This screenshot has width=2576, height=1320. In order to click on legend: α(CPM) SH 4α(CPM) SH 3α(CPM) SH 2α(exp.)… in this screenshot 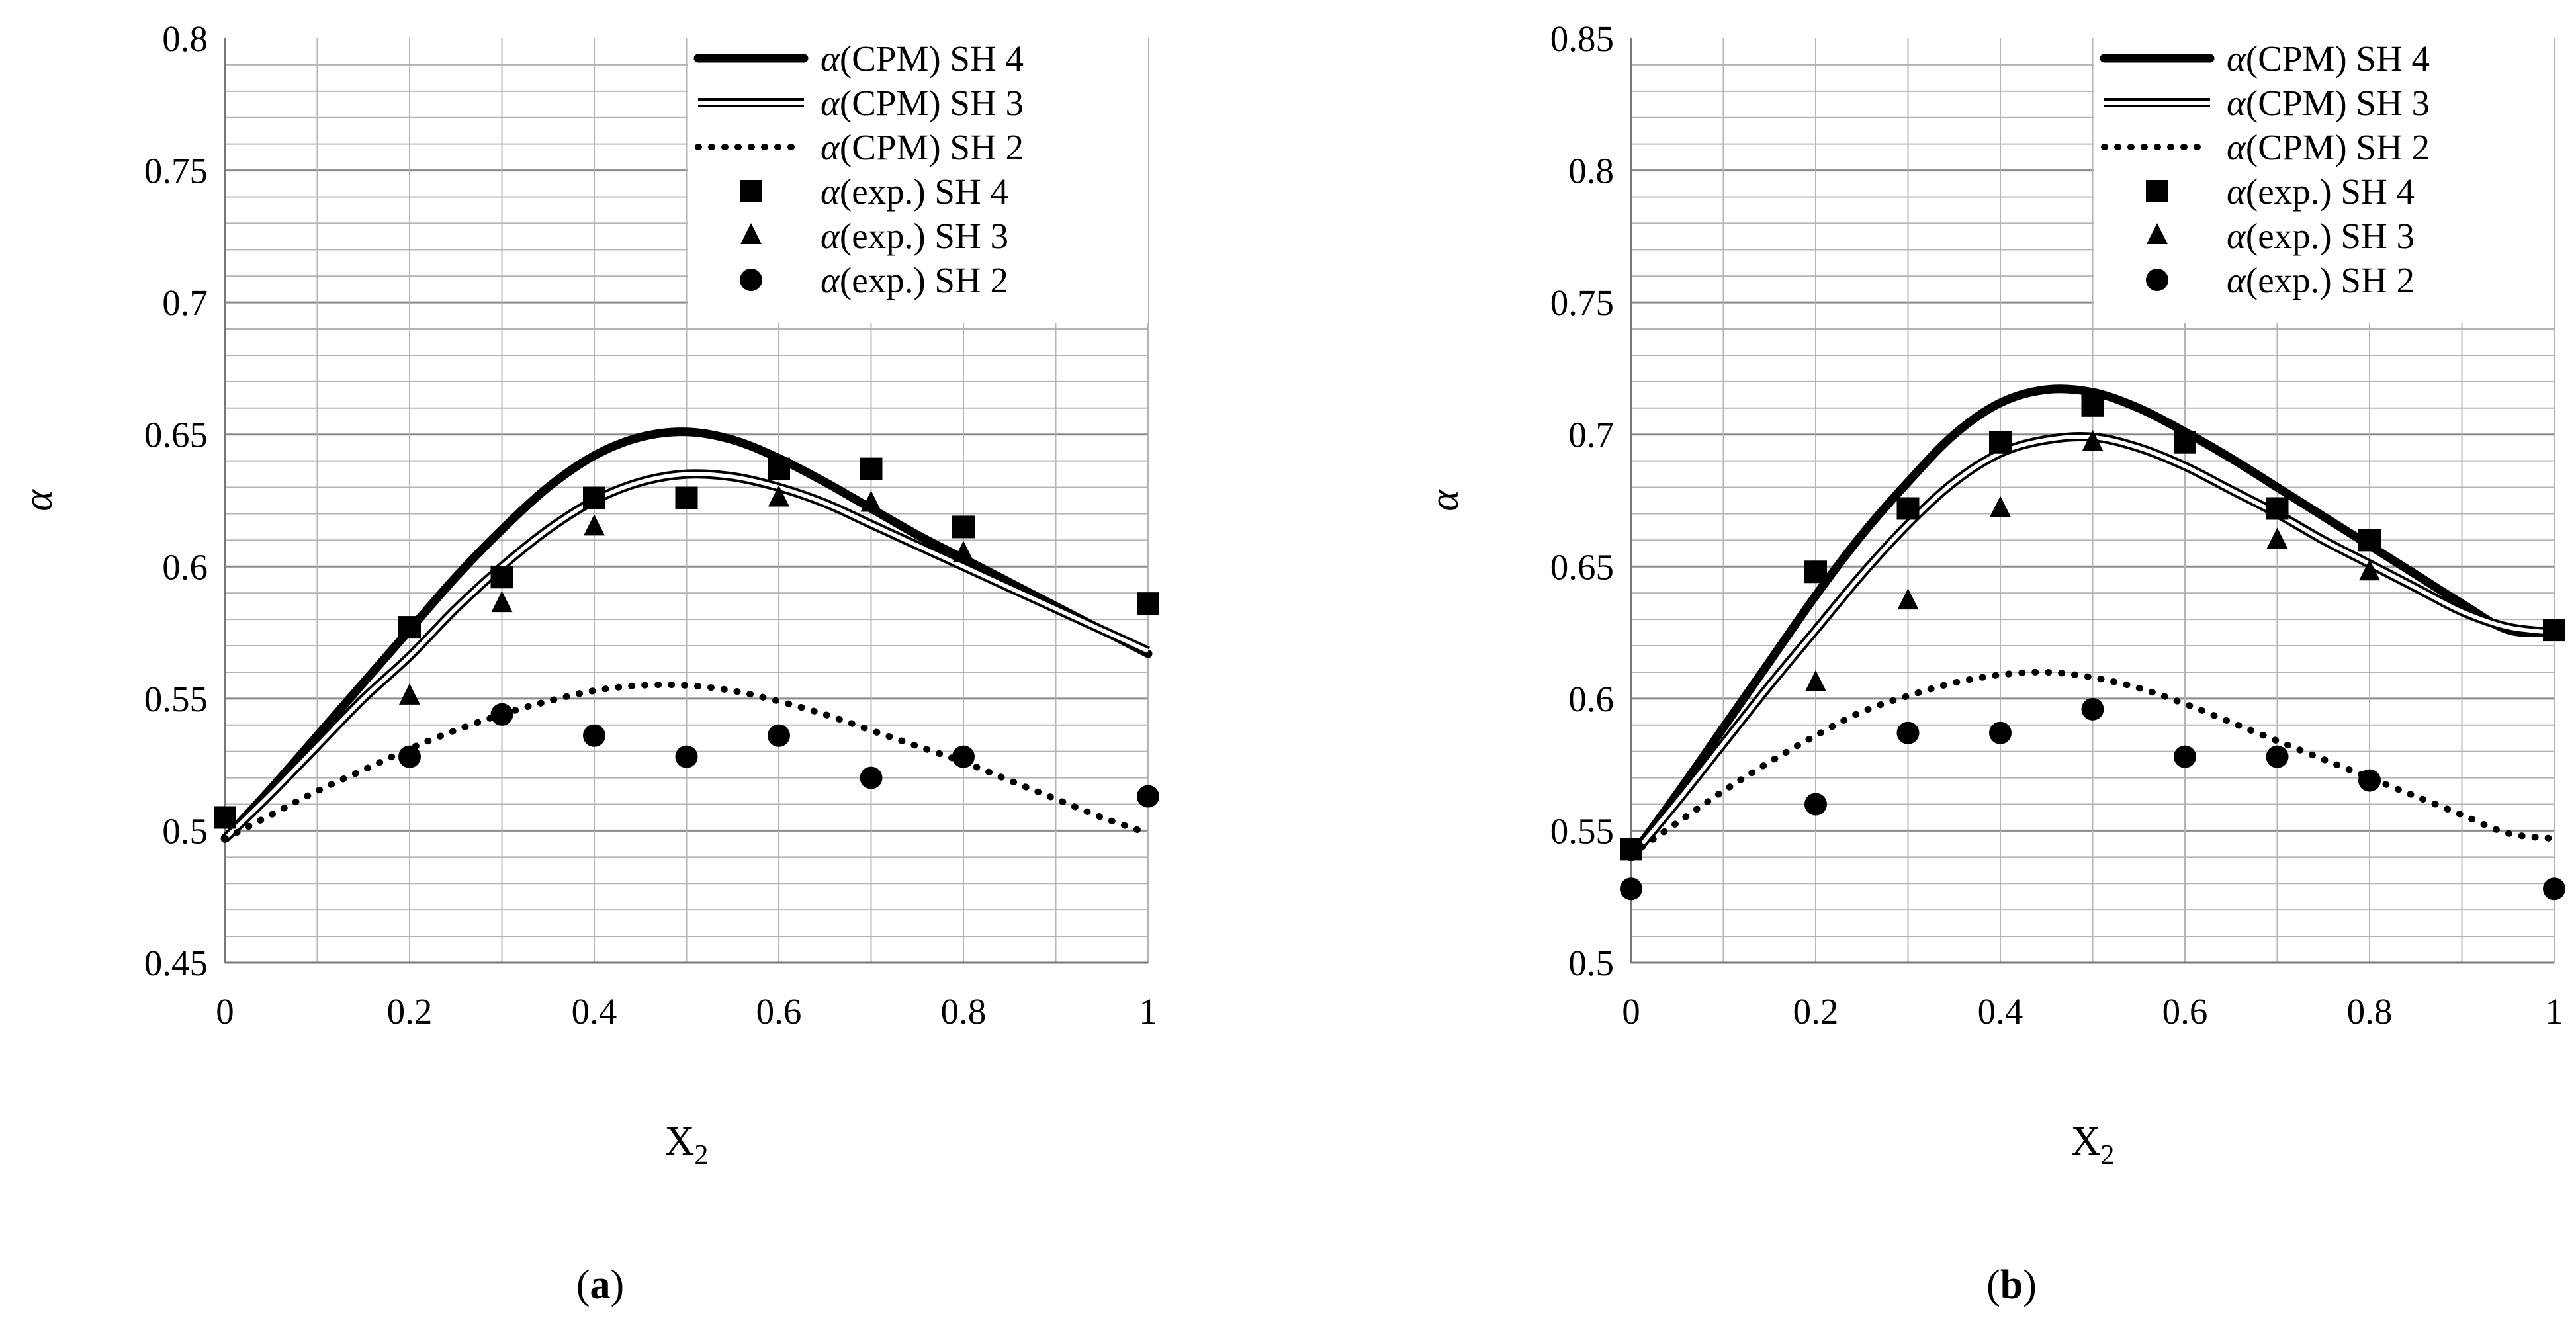, I will do `click(2324, 180)`.